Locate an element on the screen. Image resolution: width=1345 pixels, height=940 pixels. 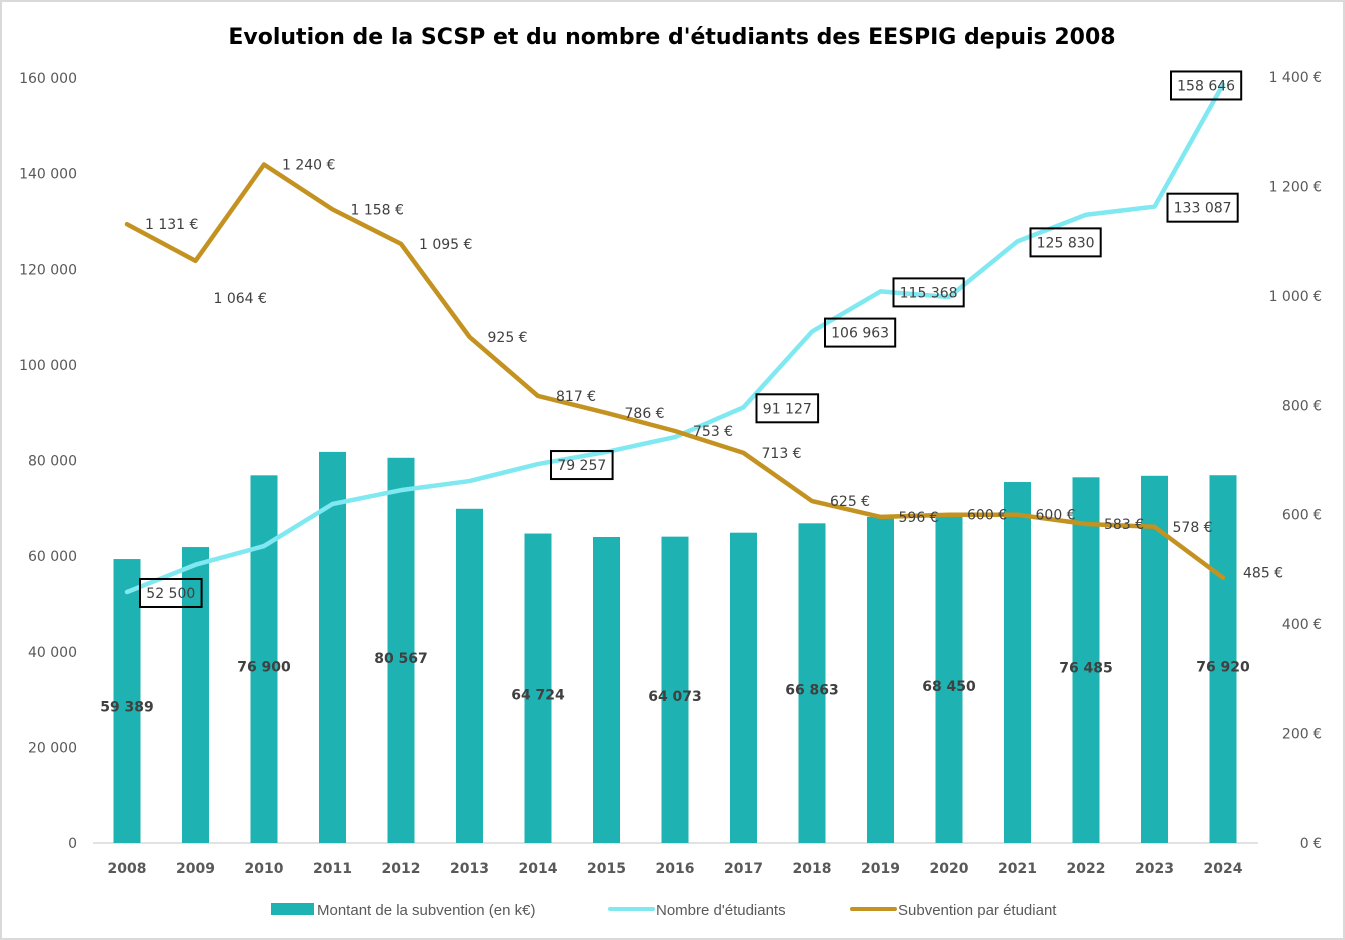
x-tick-label: 2024 is located at coordinates (1223, 869).